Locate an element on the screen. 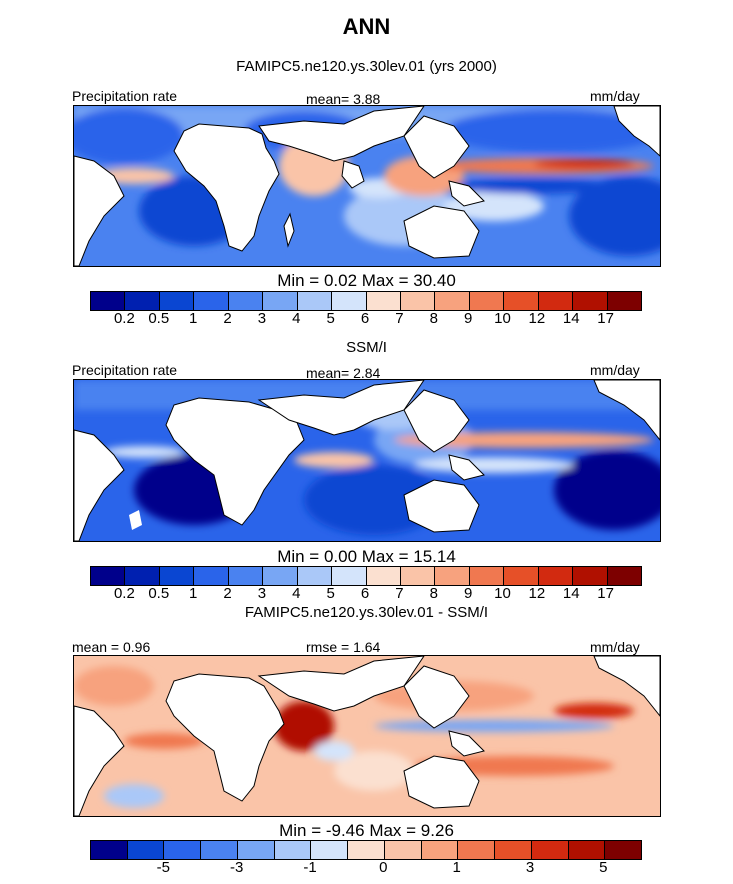 This screenshot has width=733, height=884. colorbar-tick-label: -5 is located at coordinates (163, 867).